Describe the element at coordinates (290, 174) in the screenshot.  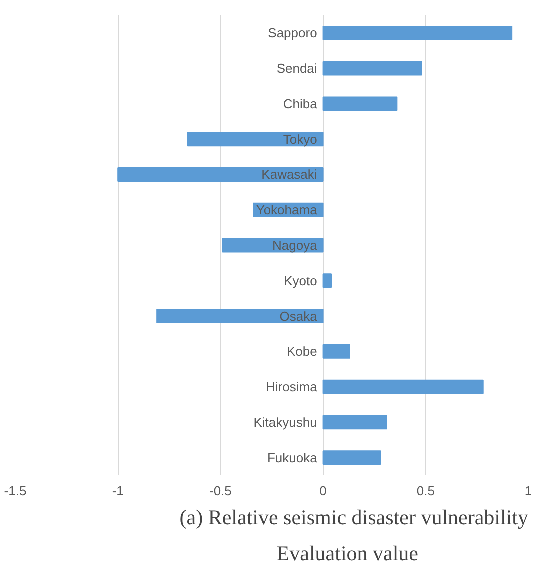
I see `y-tick-label: Kawasaki` at that location.